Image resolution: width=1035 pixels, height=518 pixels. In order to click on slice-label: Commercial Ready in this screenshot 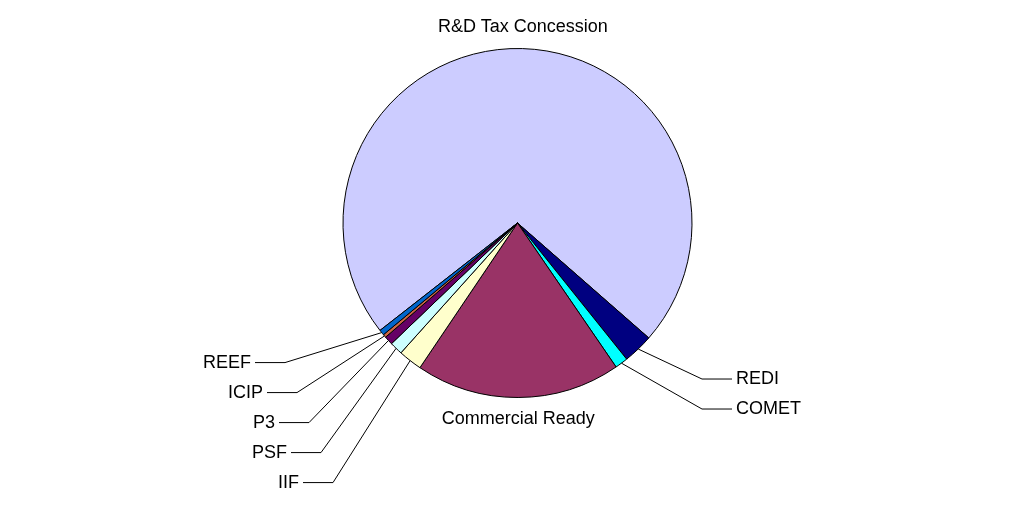, I will do `click(518, 418)`.